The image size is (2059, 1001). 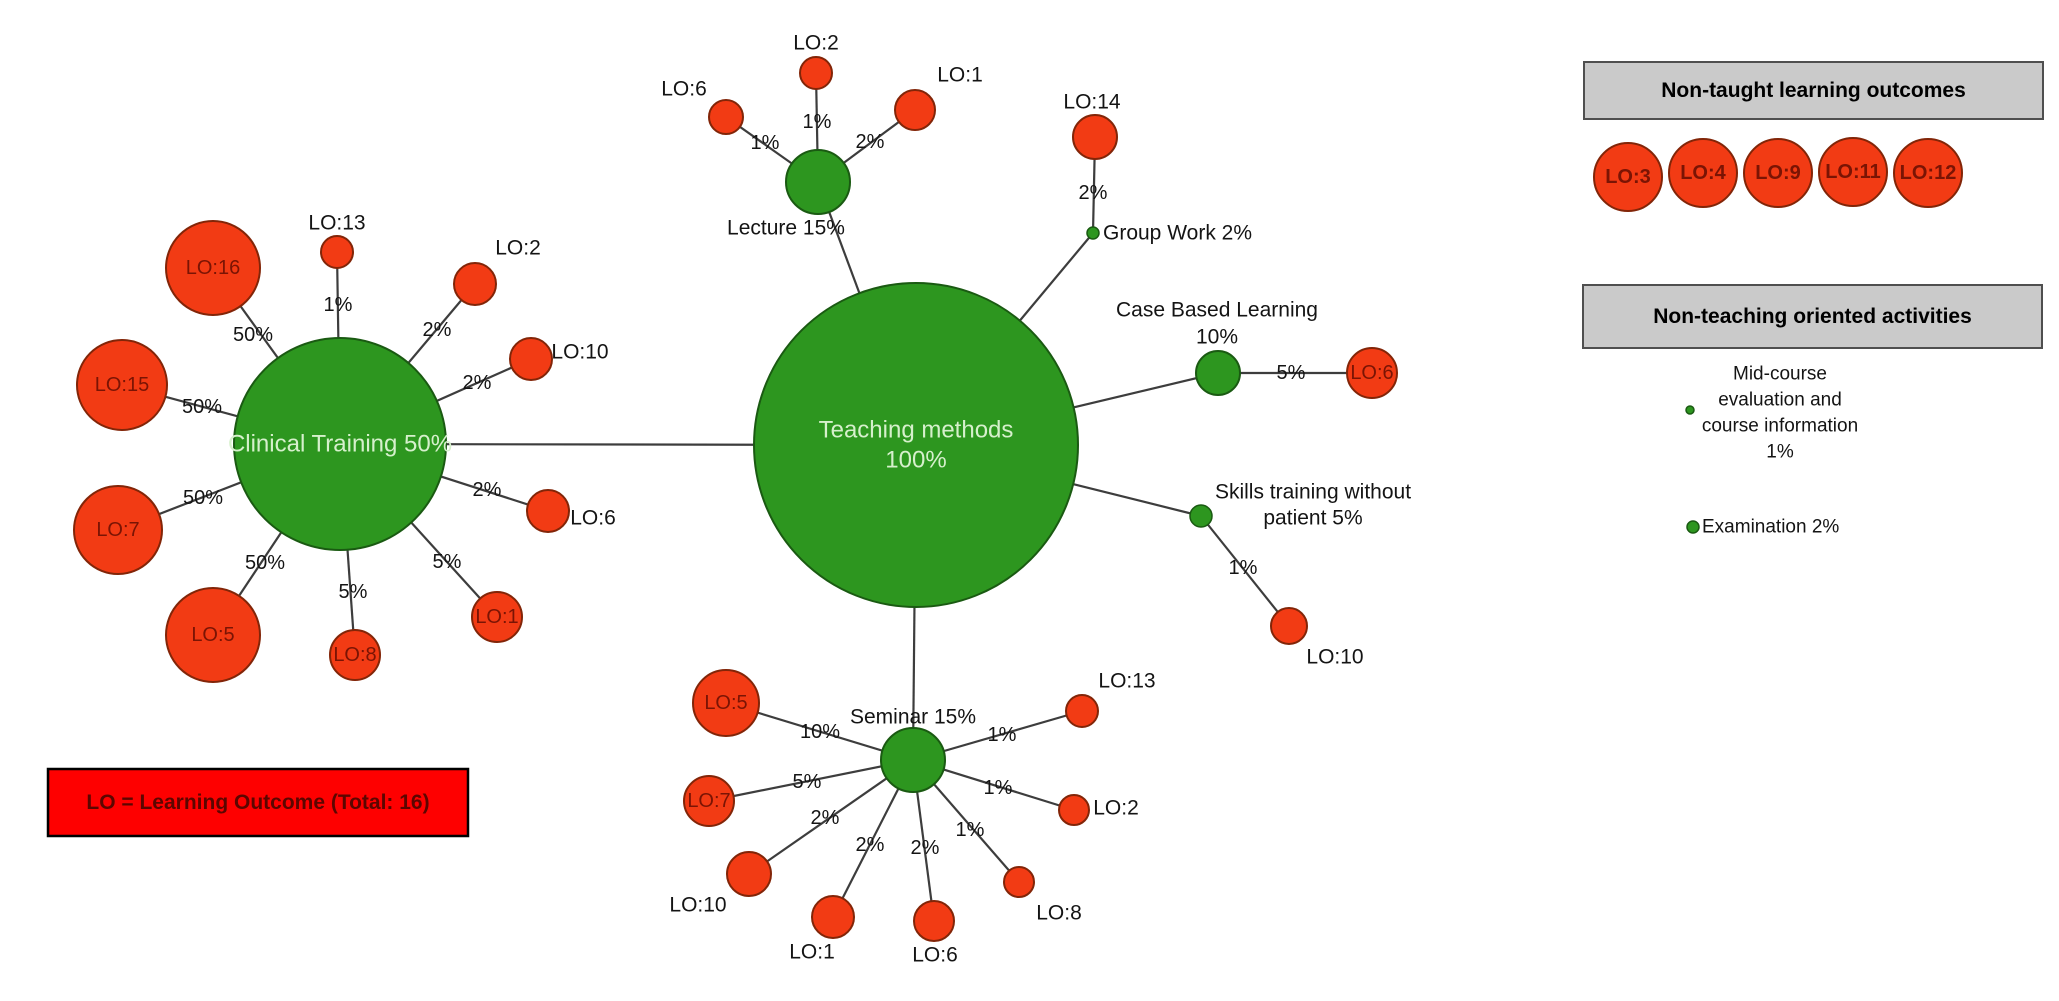 I want to click on legend-header-non-taught-title: Non-taught learning outcomes, so click(x=1813, y=90).